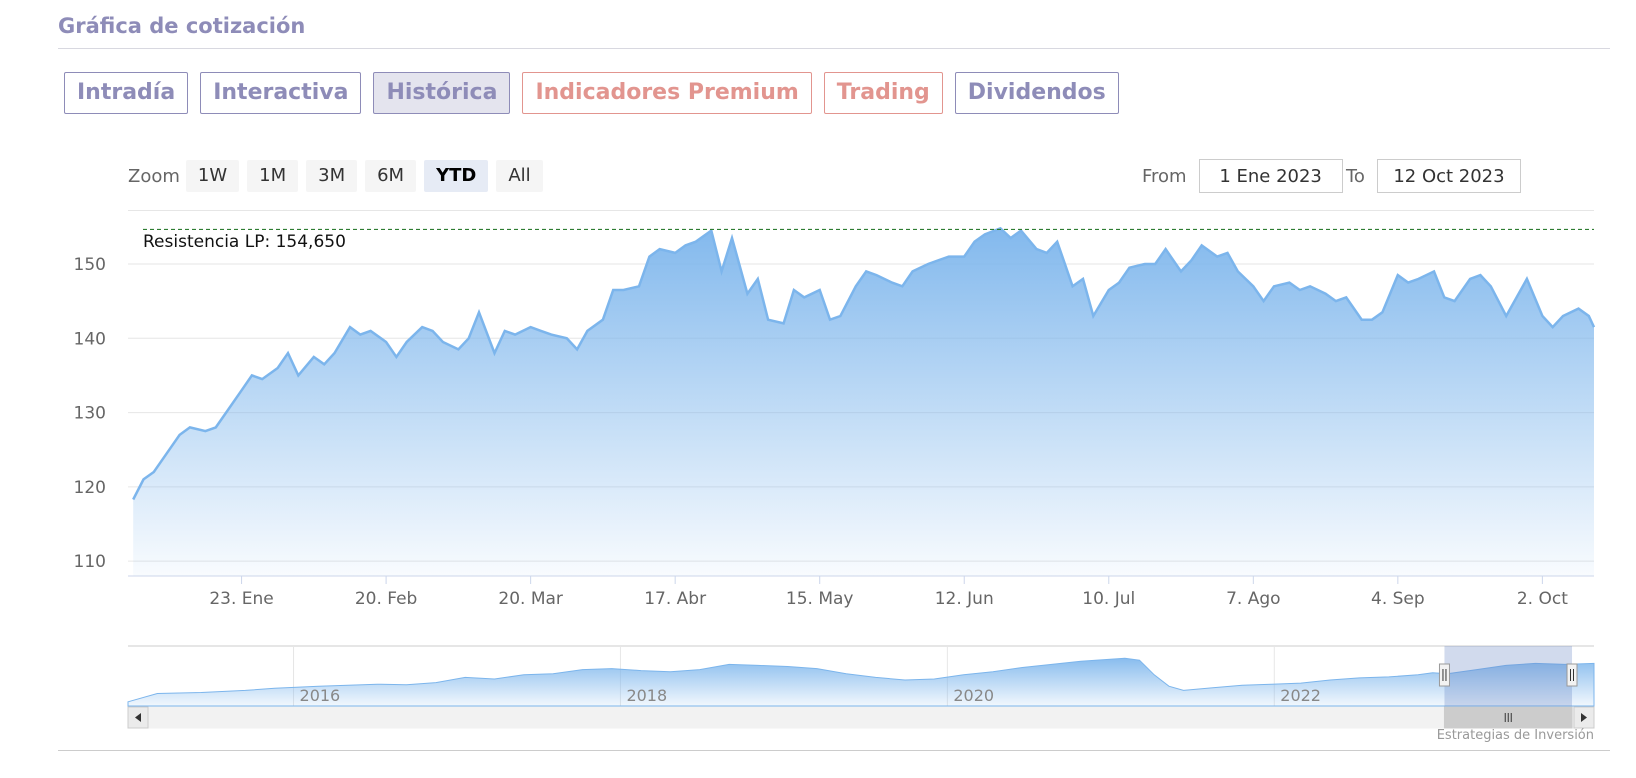 Image resolution: width=1636 pixels, height=778 pixels. I want to click on x-tick-label: 20. Feb, so click(386, 599).